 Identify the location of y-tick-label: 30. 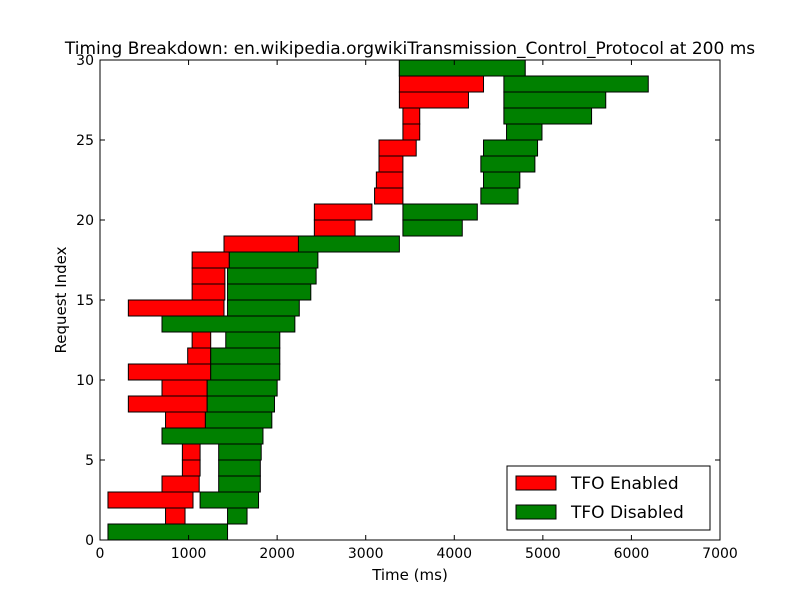
(85, 61).